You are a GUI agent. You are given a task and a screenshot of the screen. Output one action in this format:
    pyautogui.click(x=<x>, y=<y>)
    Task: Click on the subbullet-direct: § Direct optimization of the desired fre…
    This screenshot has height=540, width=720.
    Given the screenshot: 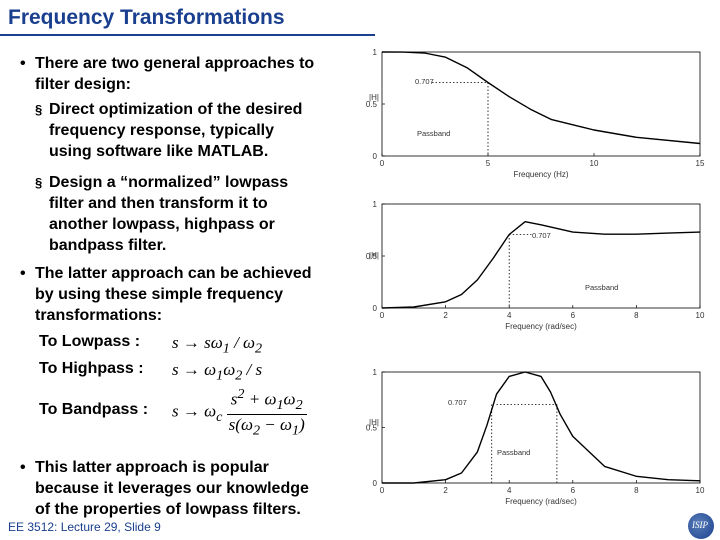 What is the action you would take?
    pyautogui.click(x=169, y=130)
    